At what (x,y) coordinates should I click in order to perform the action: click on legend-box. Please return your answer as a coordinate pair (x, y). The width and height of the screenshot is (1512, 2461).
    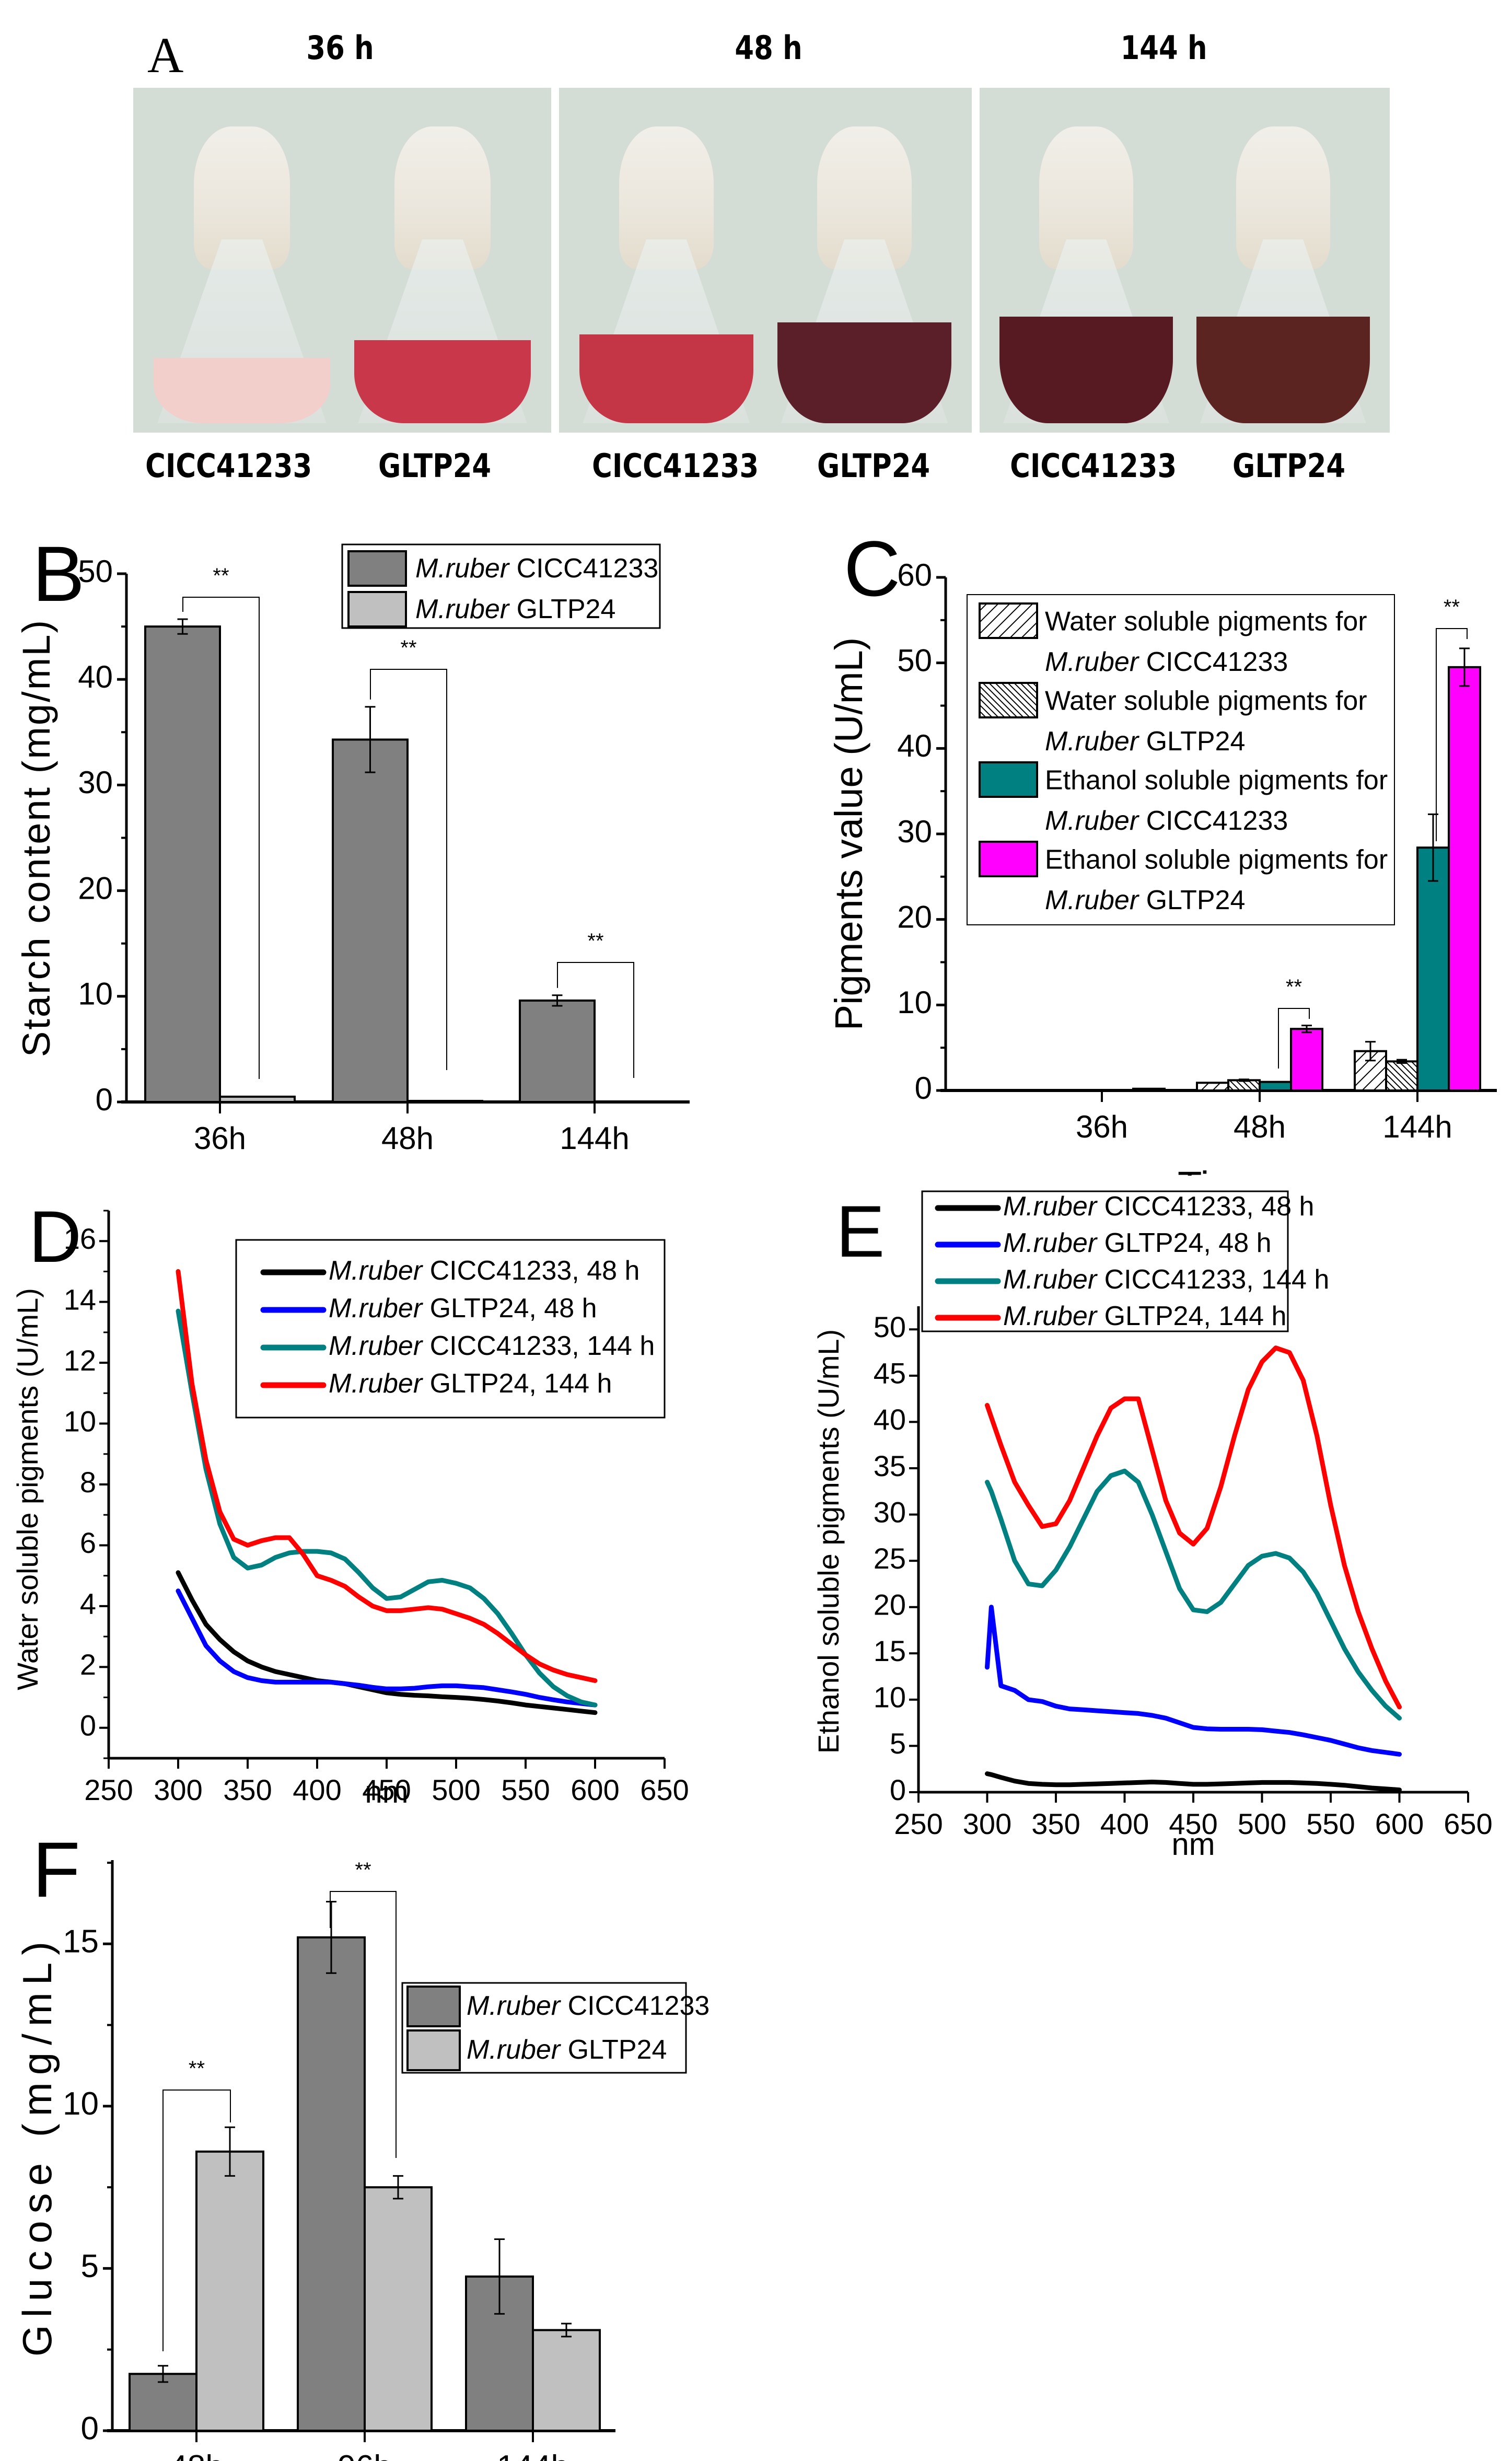
    Looking at the image, I should click on (1181, 759).